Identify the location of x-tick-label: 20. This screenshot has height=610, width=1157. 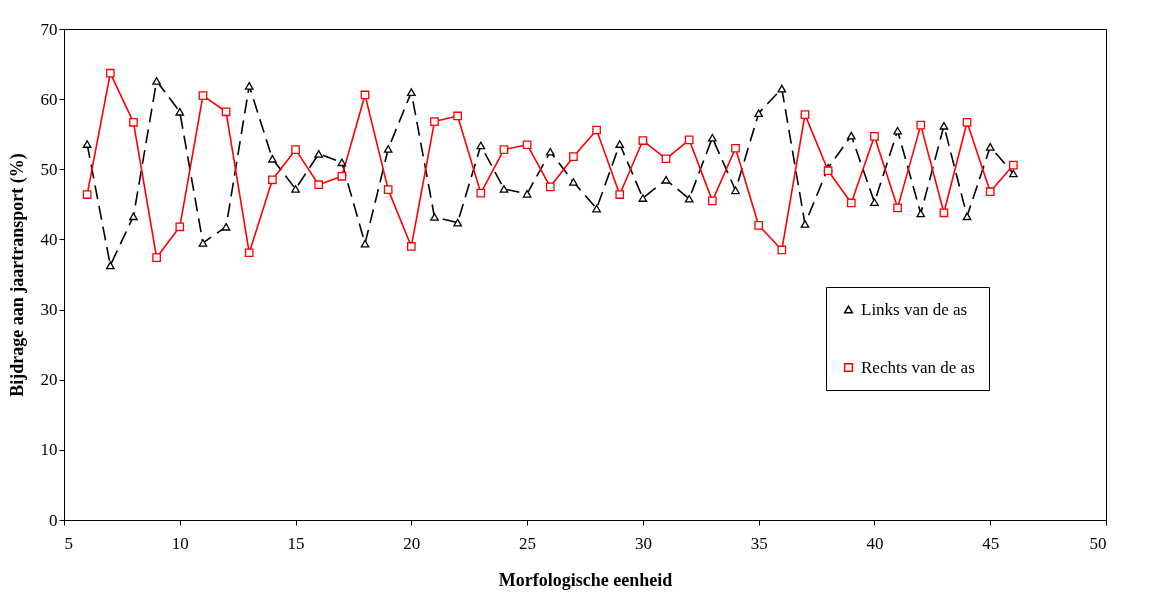
(412, 543).